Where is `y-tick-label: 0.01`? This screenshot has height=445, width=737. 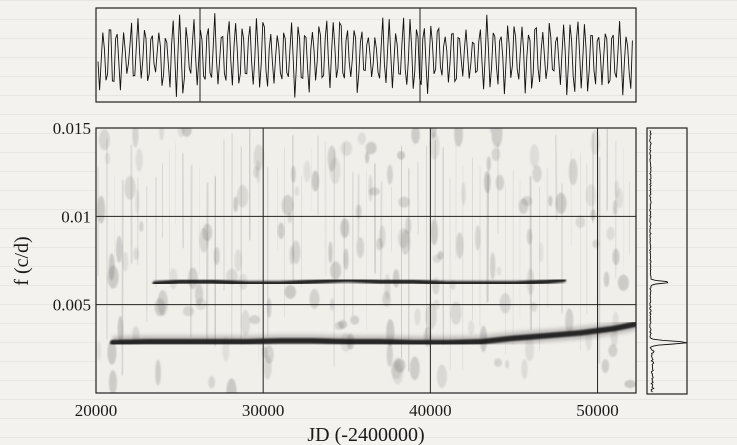 y-tick-label: 0.01 is located at coordinates (76, 216).